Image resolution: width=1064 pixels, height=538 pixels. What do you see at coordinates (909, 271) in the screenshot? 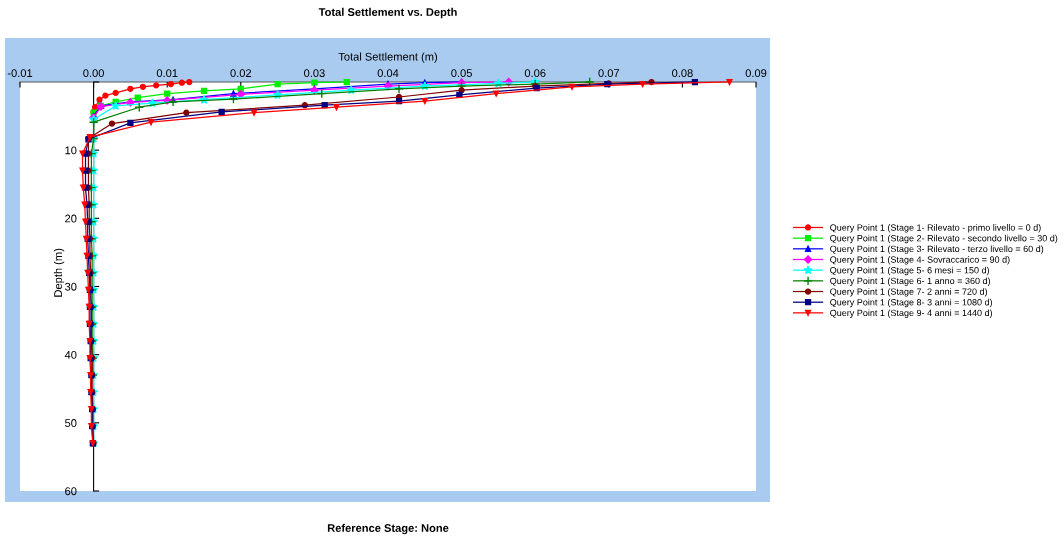
I see `legend-label: Query Point 1 (Stage 5- 6 mesi = 150 d)` at bounding box center [909, 271].